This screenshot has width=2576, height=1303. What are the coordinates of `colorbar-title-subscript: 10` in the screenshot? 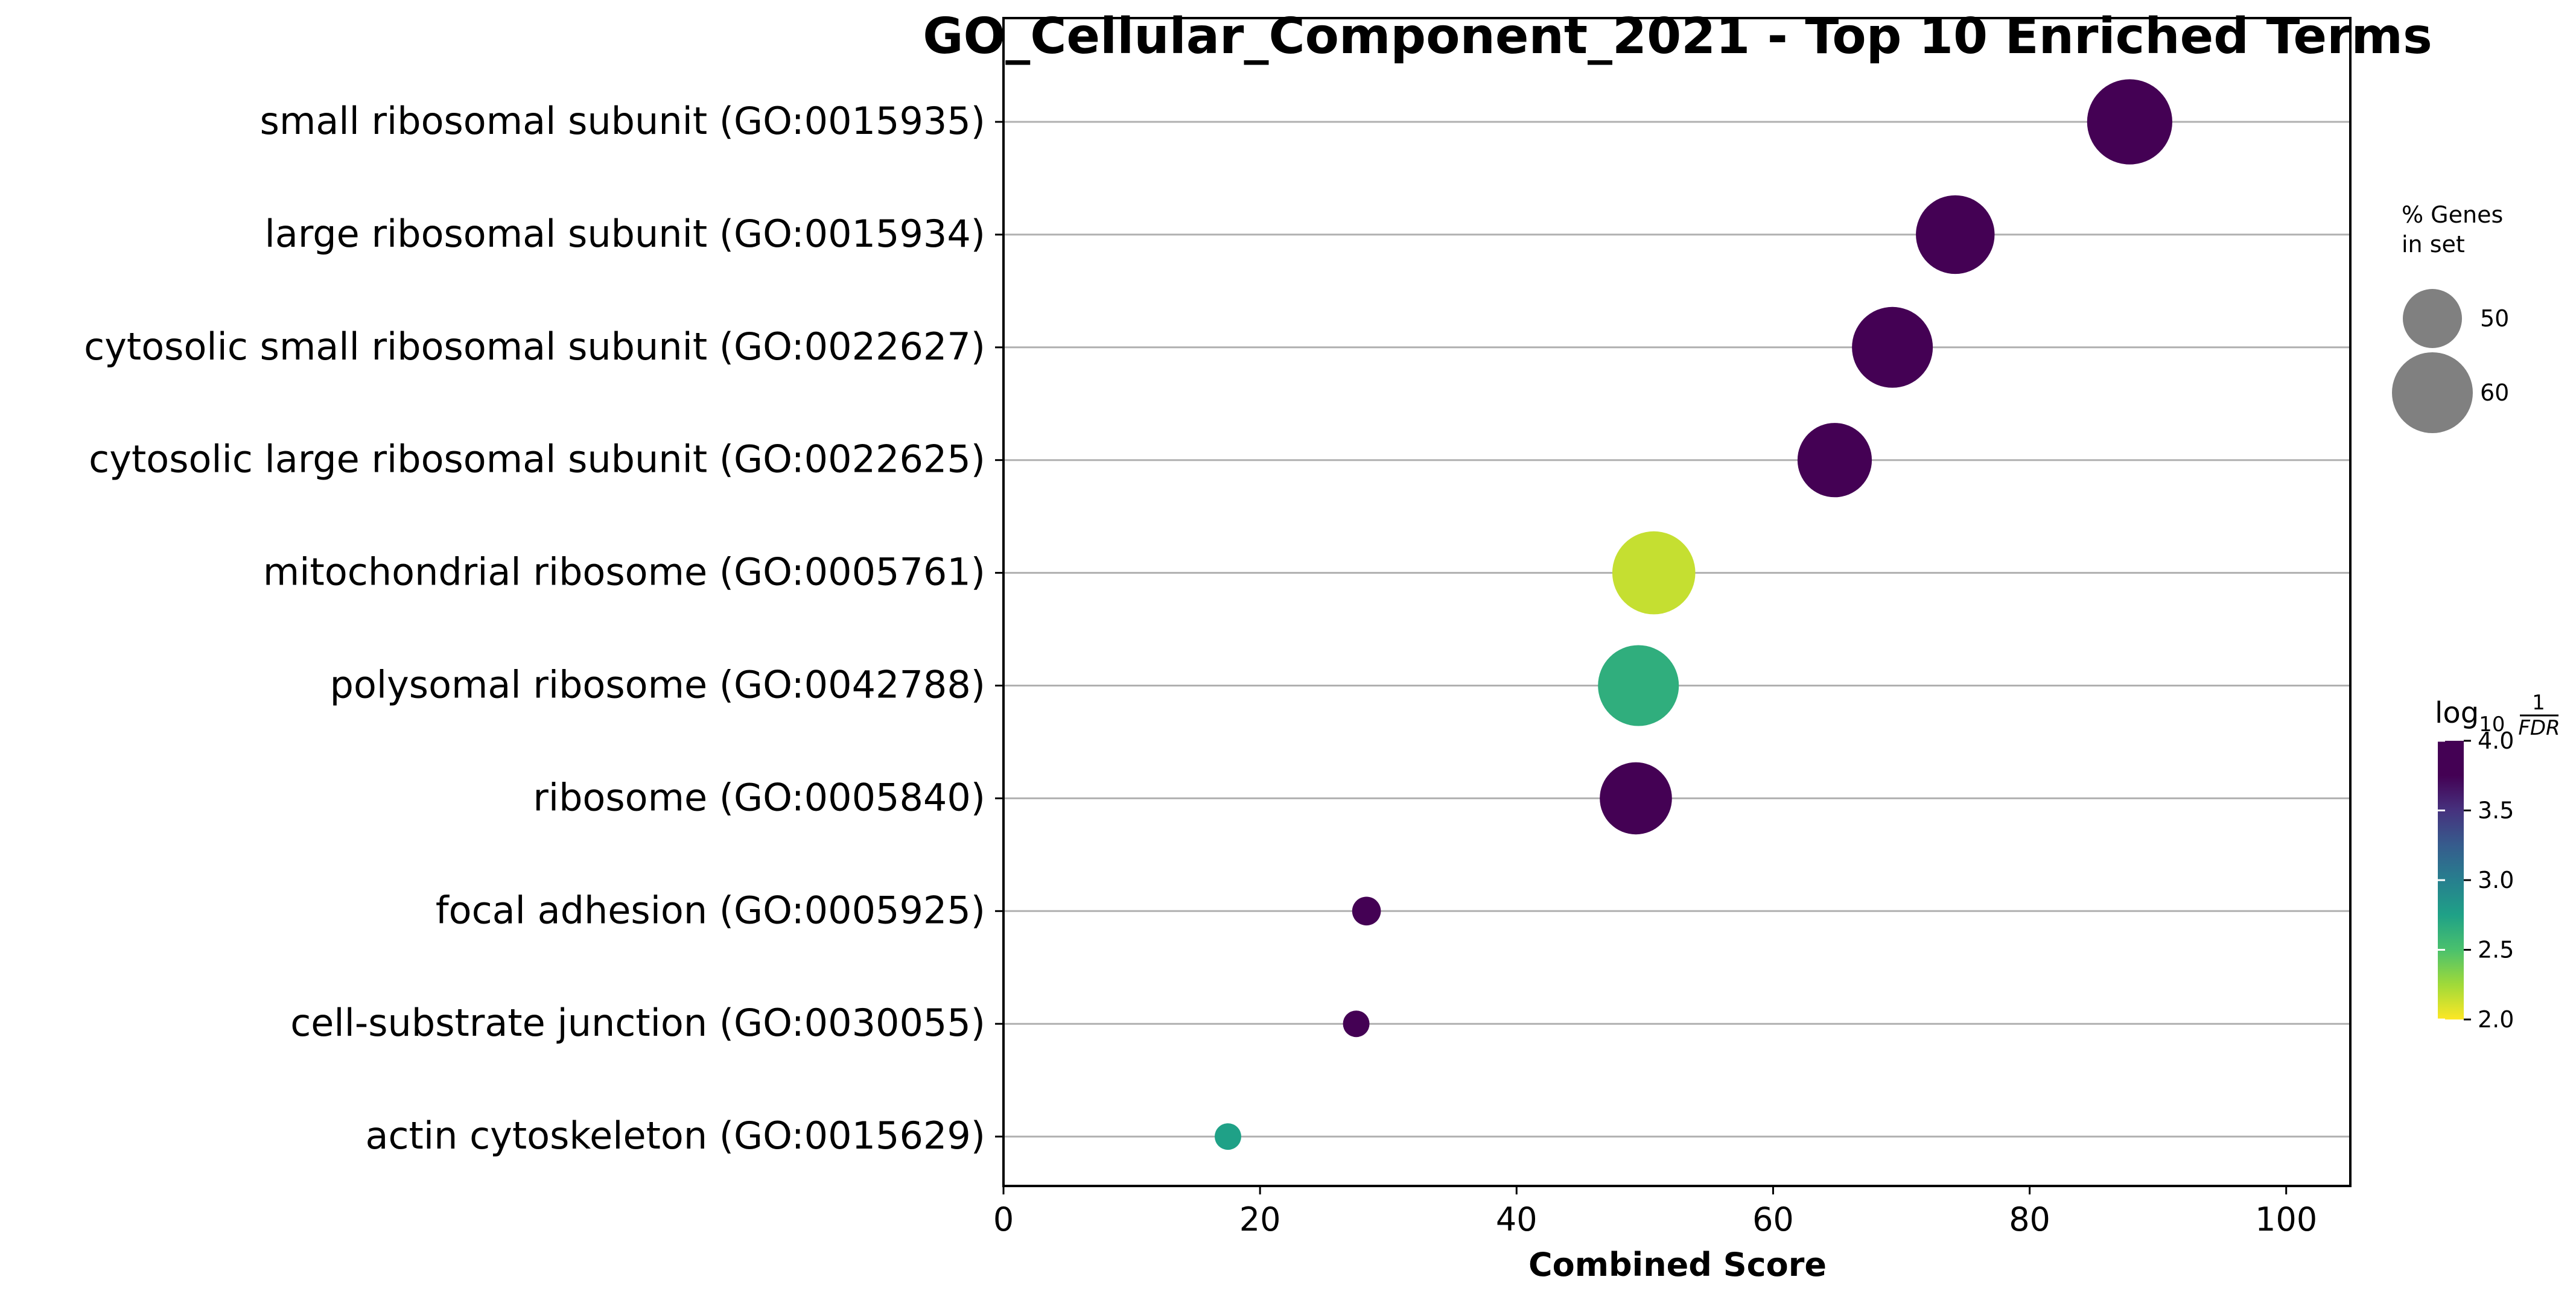 It's located at (2492, 724).